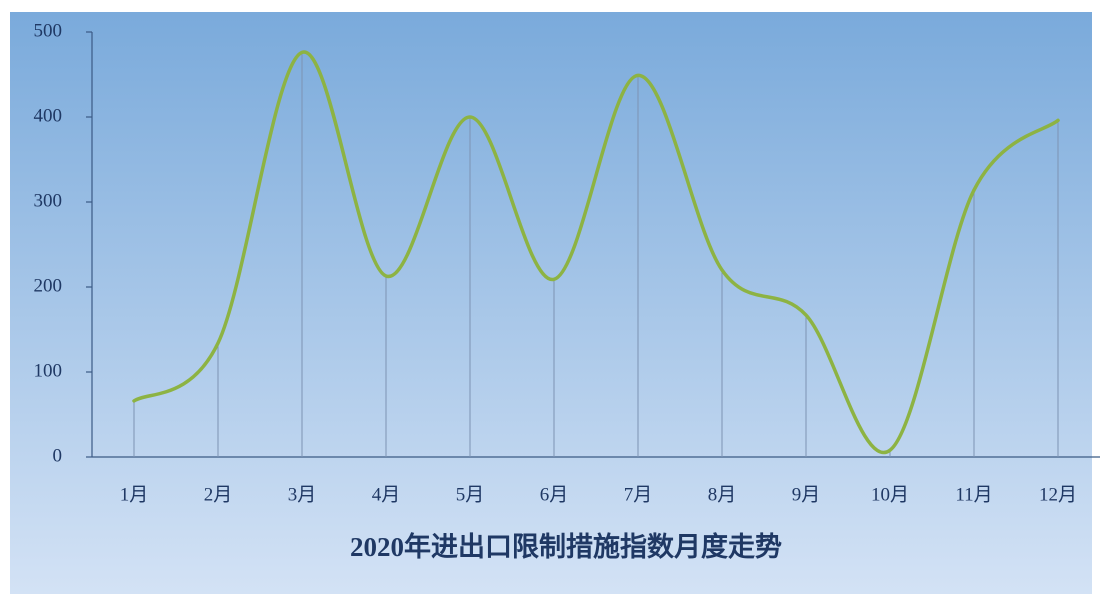  Describe the element at coordinates (386, 494) in the screenshot. I see `x-tick-label: 4月` at that location.